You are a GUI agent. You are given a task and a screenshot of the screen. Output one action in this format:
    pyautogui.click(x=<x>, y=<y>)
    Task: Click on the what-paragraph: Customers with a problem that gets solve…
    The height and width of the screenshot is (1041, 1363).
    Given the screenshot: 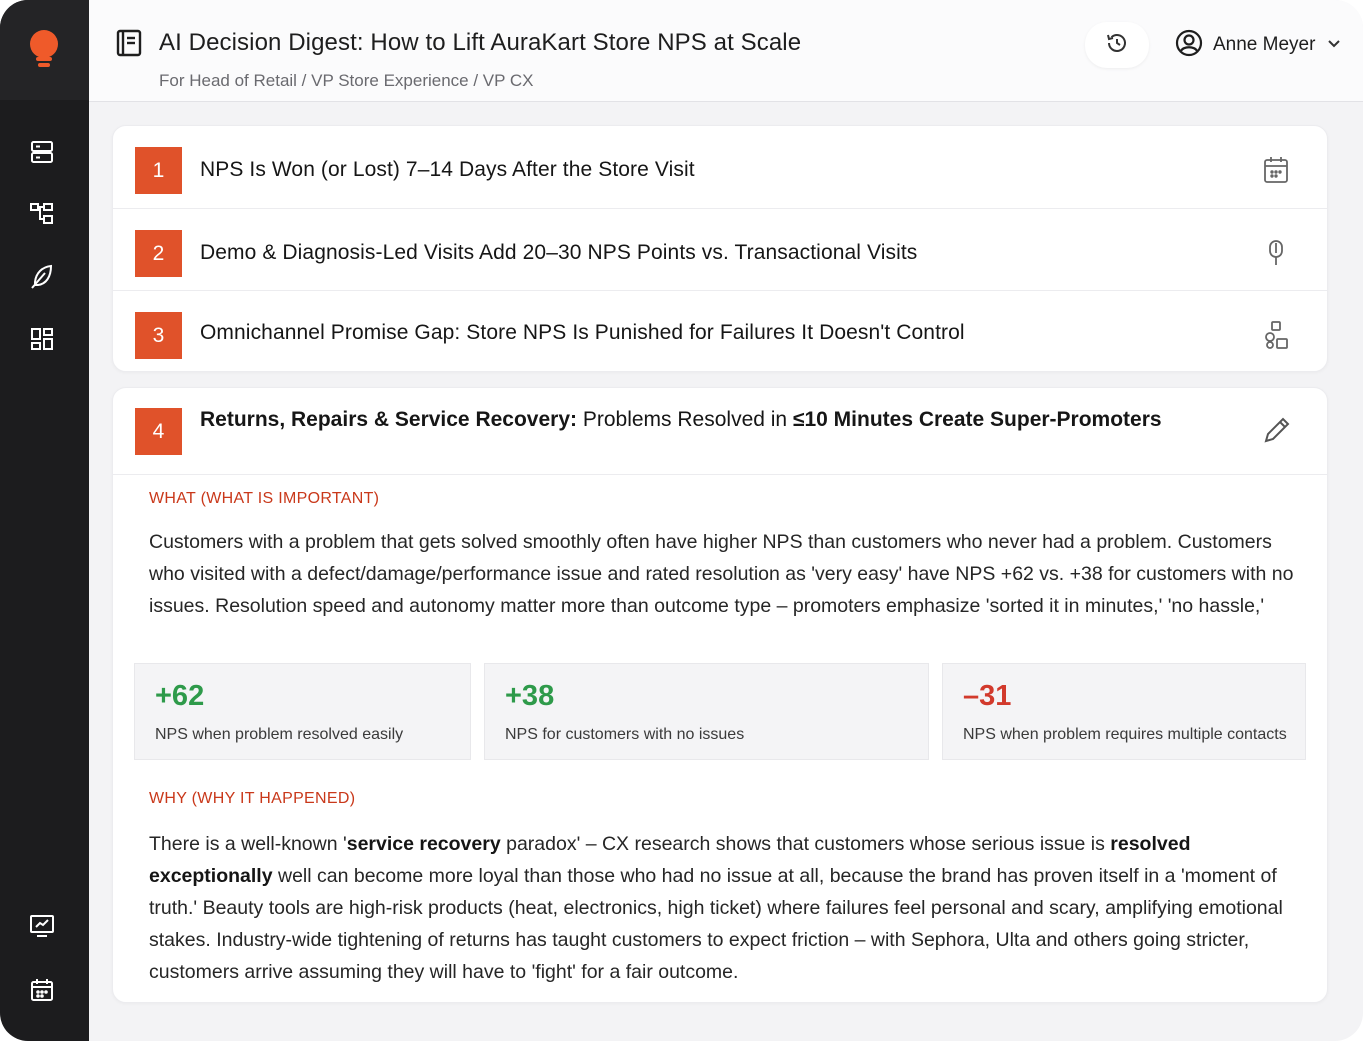 What is the action you would take?
    pyautogui.click(x=721, y=574)
    